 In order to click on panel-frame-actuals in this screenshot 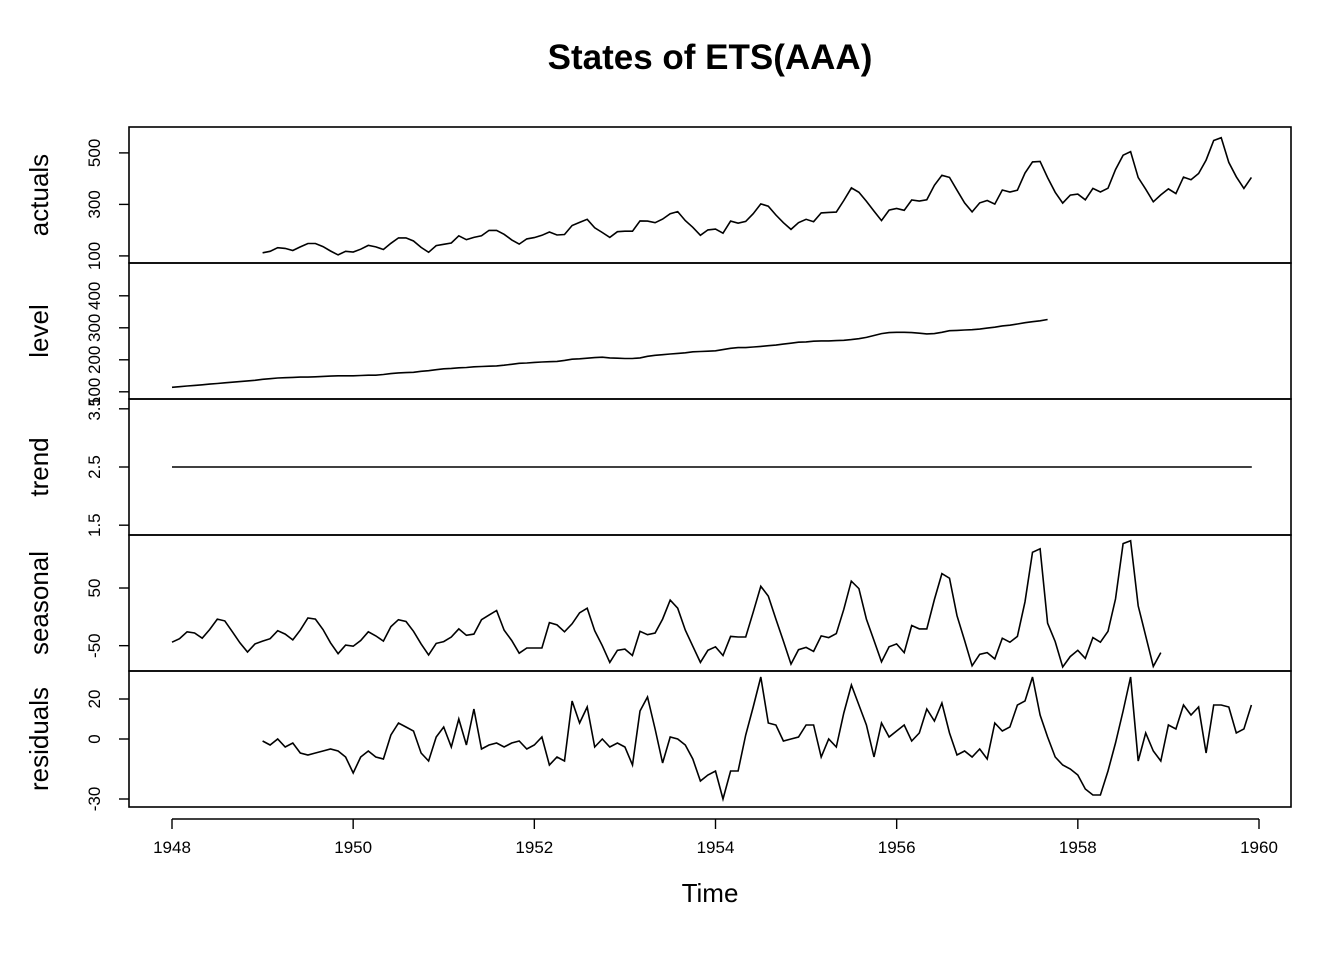, I will do `click(710, 195)`.